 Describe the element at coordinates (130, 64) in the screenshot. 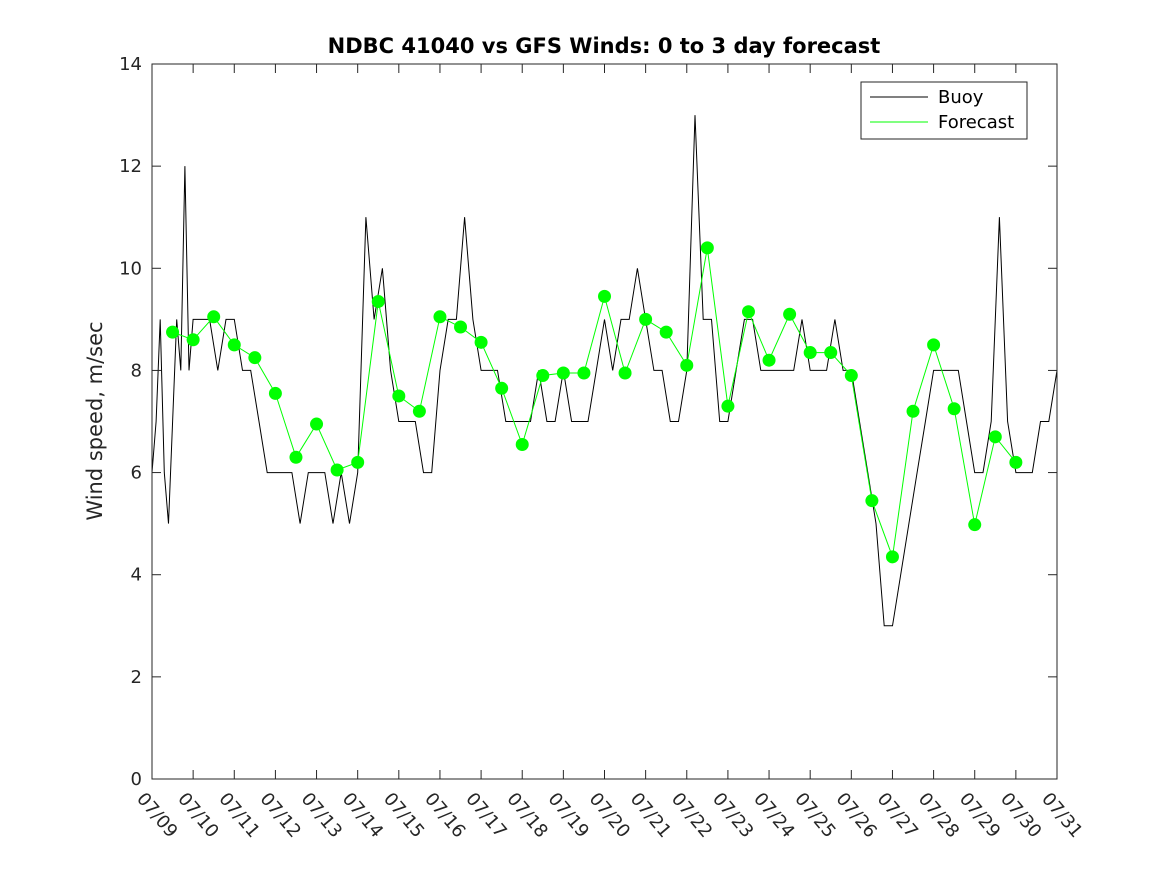

I see `y-tick-label: 14` at that location.